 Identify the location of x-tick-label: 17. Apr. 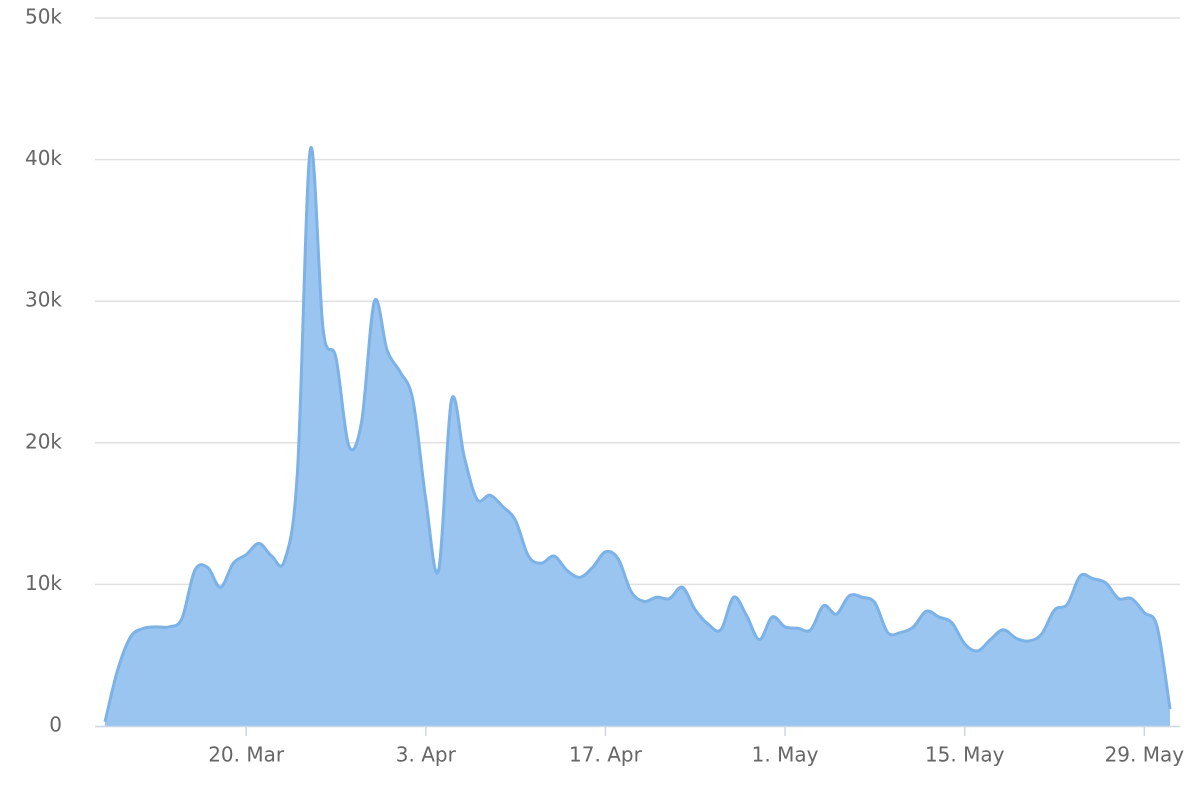
(606, 755).